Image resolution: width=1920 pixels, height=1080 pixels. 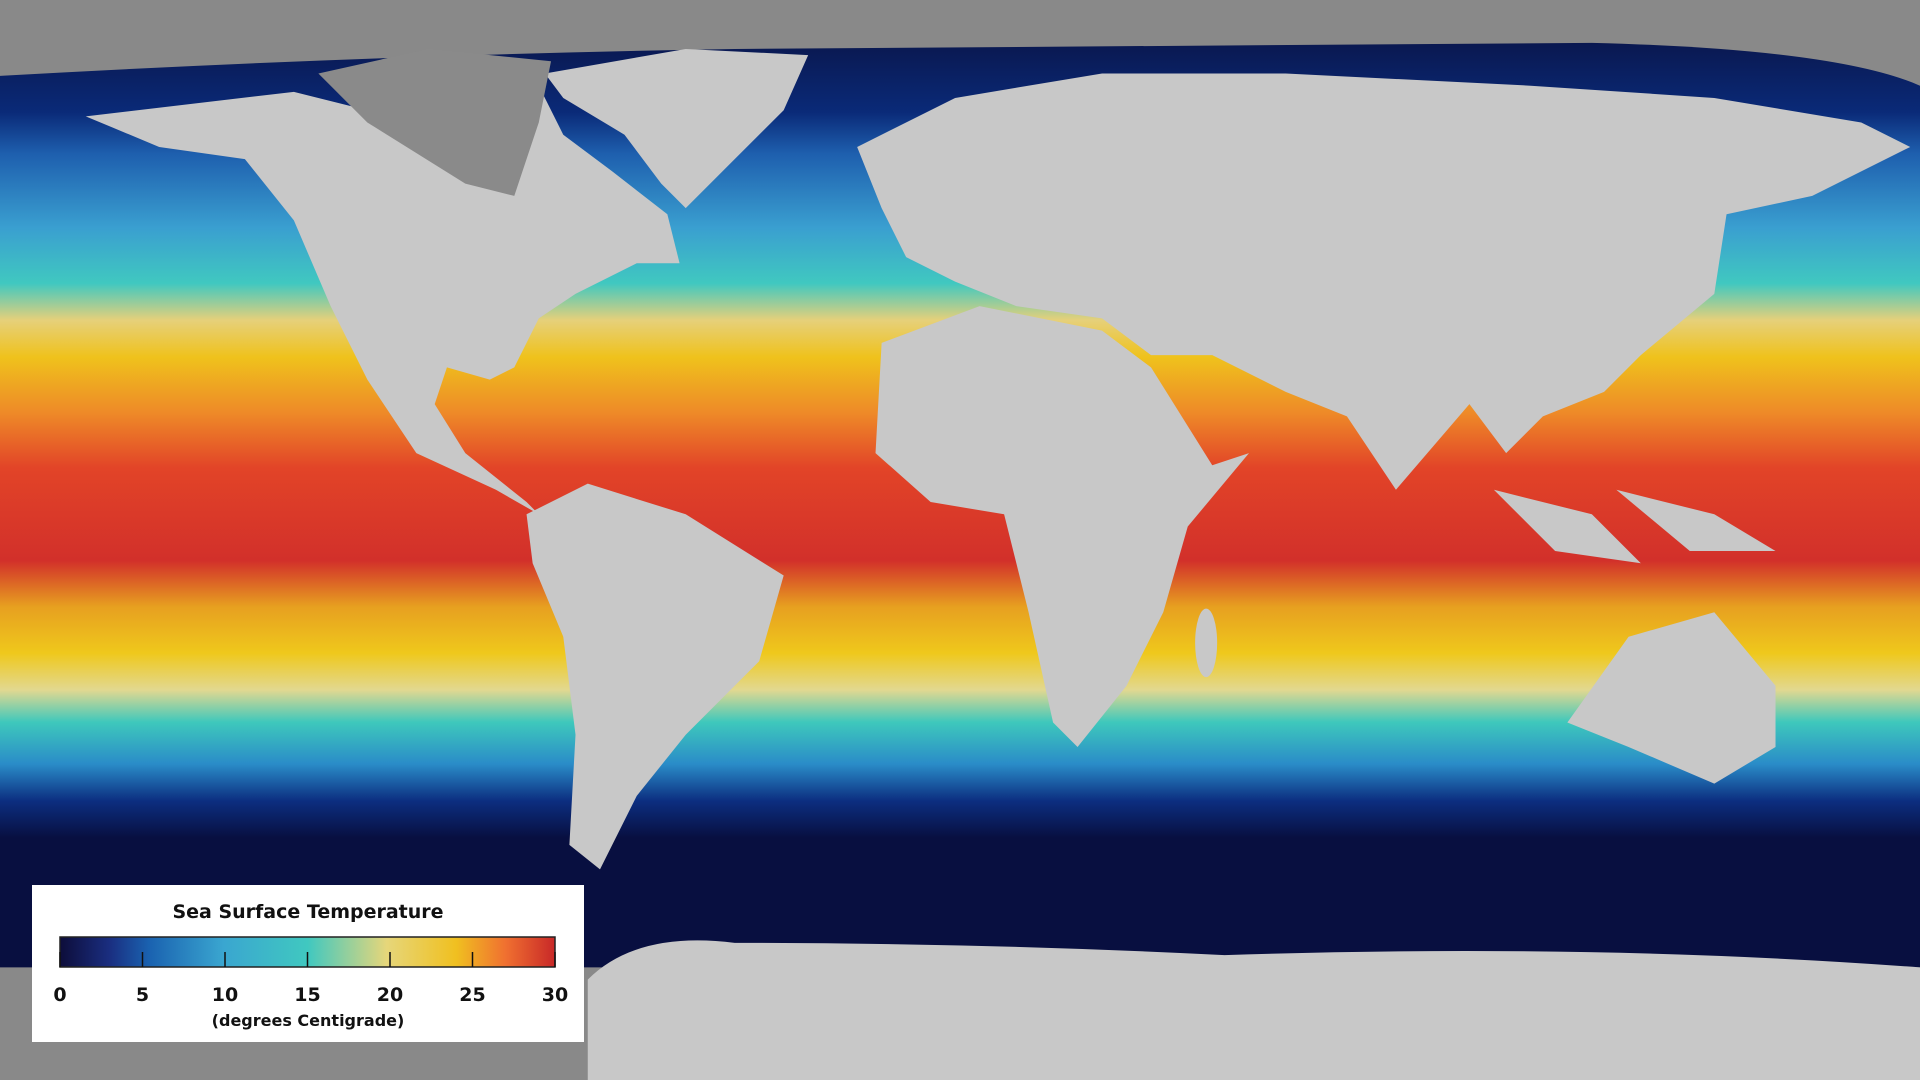 What do you see at coordinates (142, 995) in the screenshot?
I see `tick-label: 5` at bounding box center [142, 995].